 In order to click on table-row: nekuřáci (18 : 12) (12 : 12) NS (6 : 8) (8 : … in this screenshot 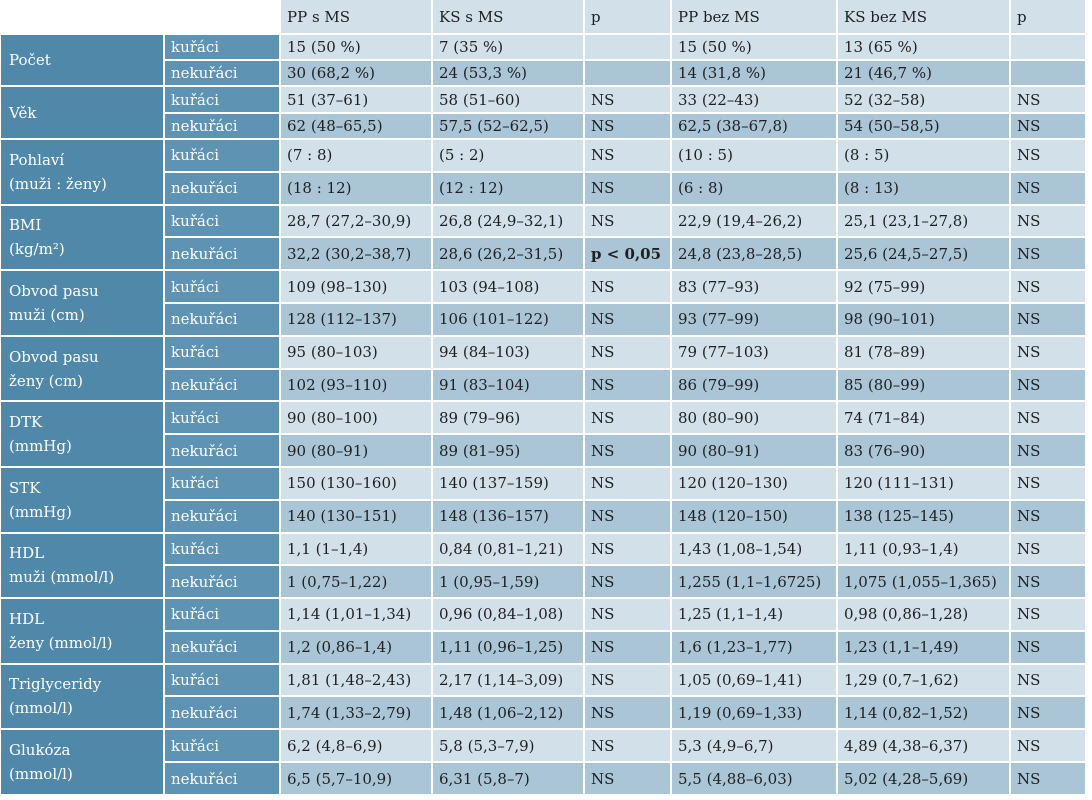, I will do `click(544, 189)`.